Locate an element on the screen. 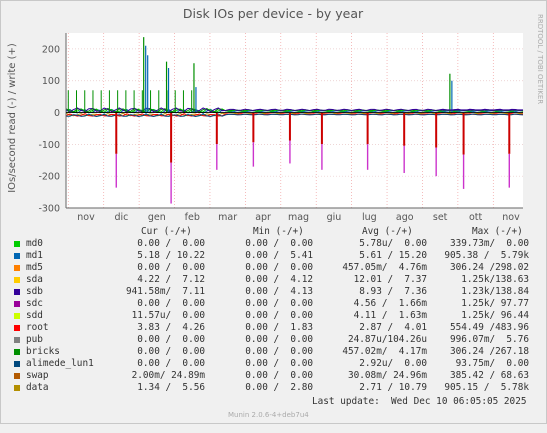 The image size is (547, 433). legend-cur: 5.18 / 10.22 is located at coordinates (171, 255).